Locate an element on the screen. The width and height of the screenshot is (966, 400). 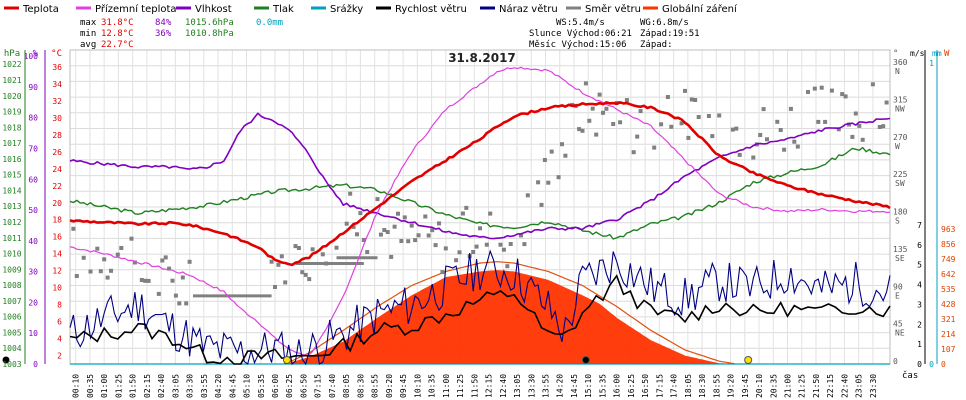
hpa-tick-label: 1008 is located at coordinates (11, 285).